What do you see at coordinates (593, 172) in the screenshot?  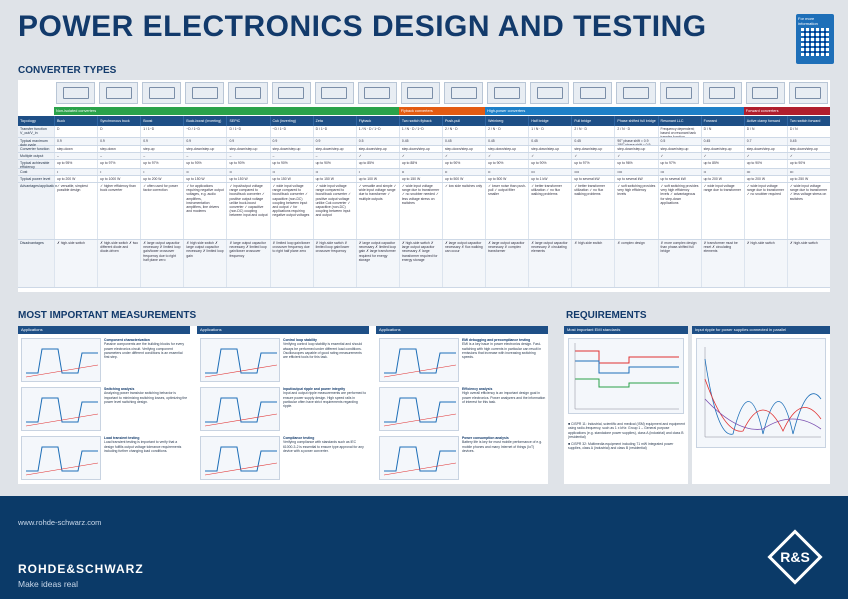 I see `table-cell: ••••` at bounding box center [593, 172].